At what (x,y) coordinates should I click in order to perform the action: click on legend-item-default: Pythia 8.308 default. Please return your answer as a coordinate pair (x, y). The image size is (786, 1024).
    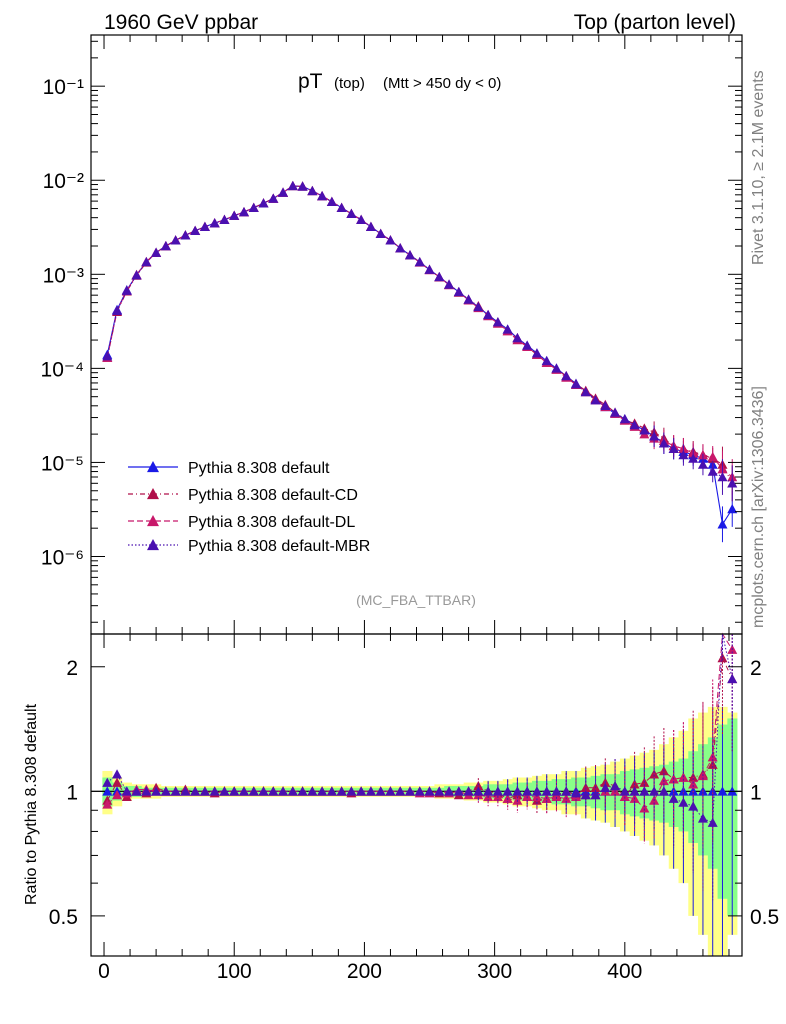
    Looking at the image, I should click on (229, 468).